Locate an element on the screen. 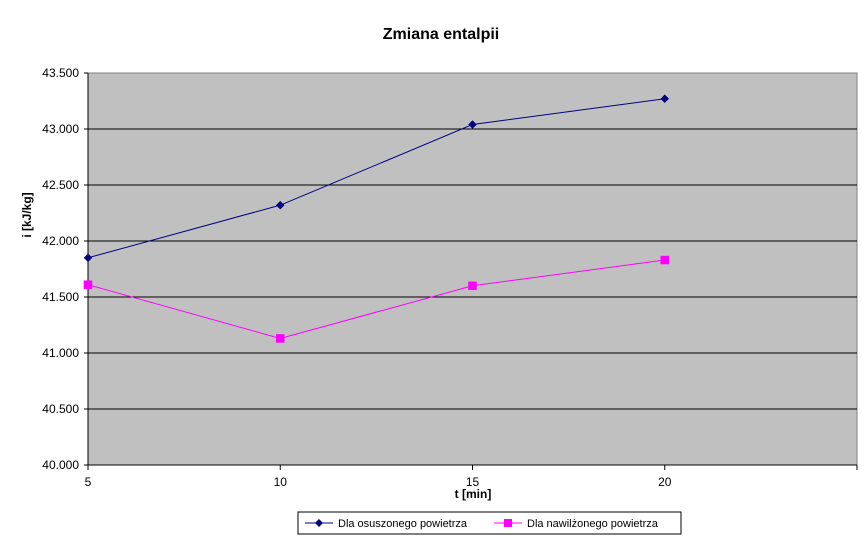  y-tick-label: 40.500 is located at coordinates (60, 409).